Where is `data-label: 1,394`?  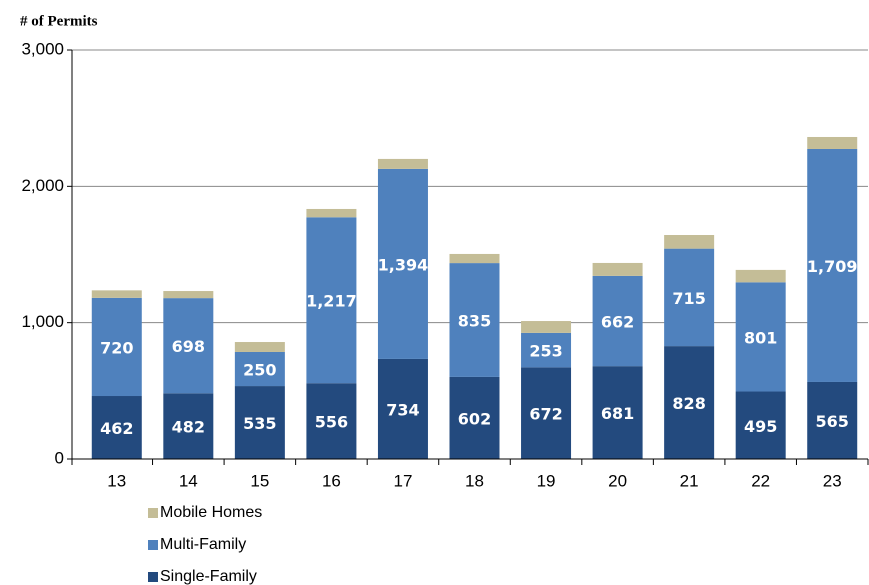 data-label: 1,394 is located at coordinates (403, 264).